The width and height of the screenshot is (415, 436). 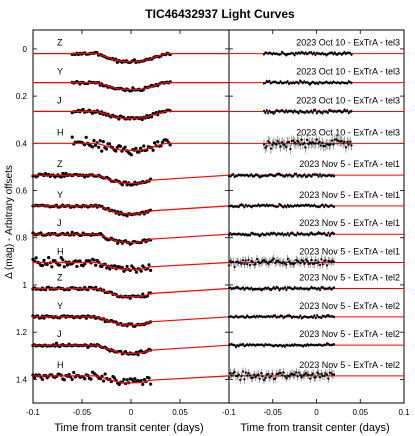 I want to click on x-tick-label: -0.05, so click(x=82, y=412).